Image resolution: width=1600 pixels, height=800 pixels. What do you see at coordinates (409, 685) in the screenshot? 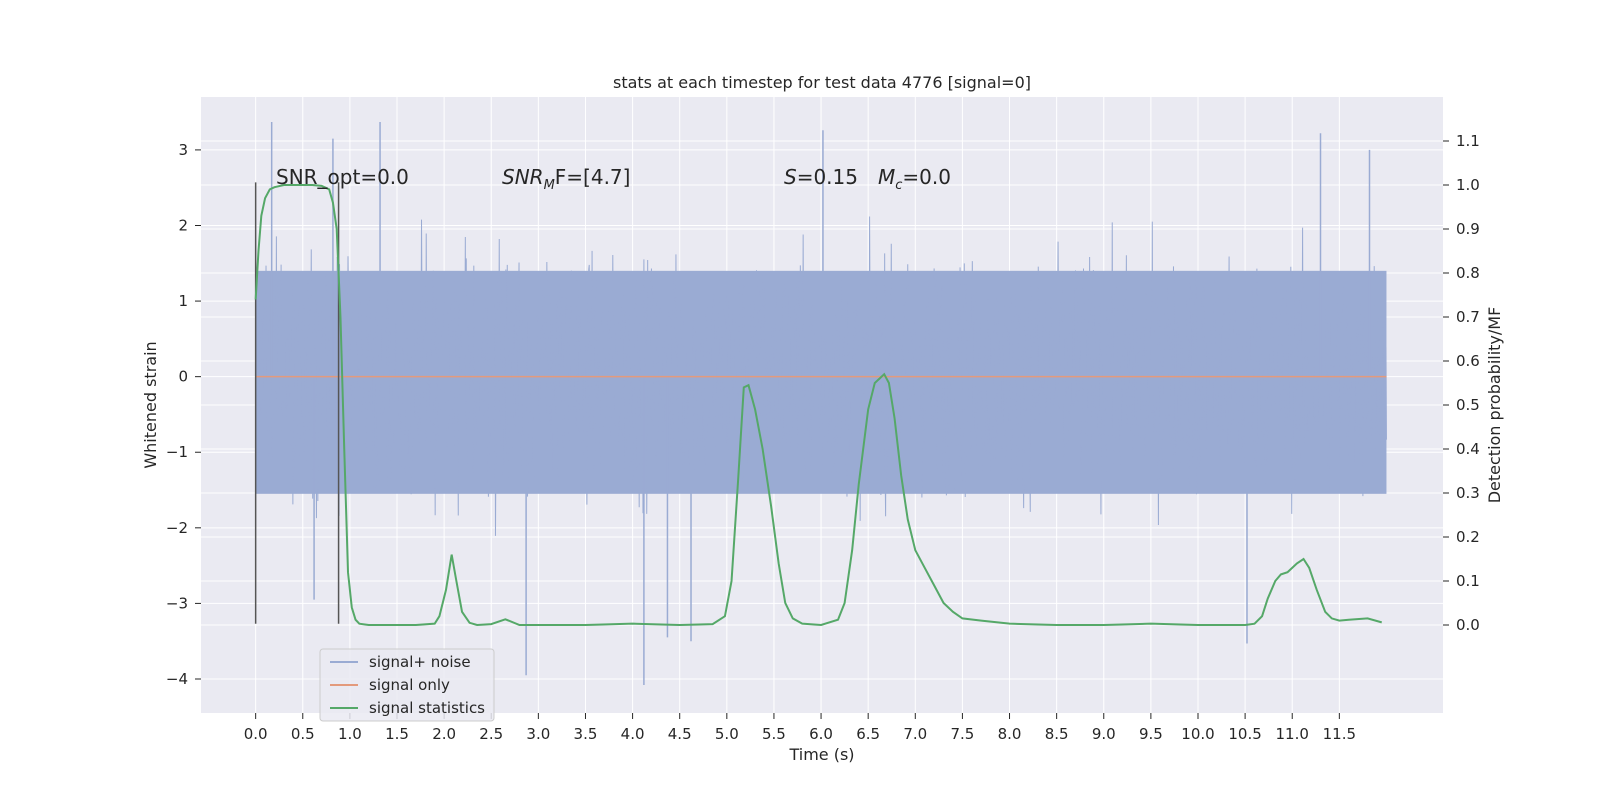
I see `legend-label-signal-only: signal only` at bounding box center [409, 685].